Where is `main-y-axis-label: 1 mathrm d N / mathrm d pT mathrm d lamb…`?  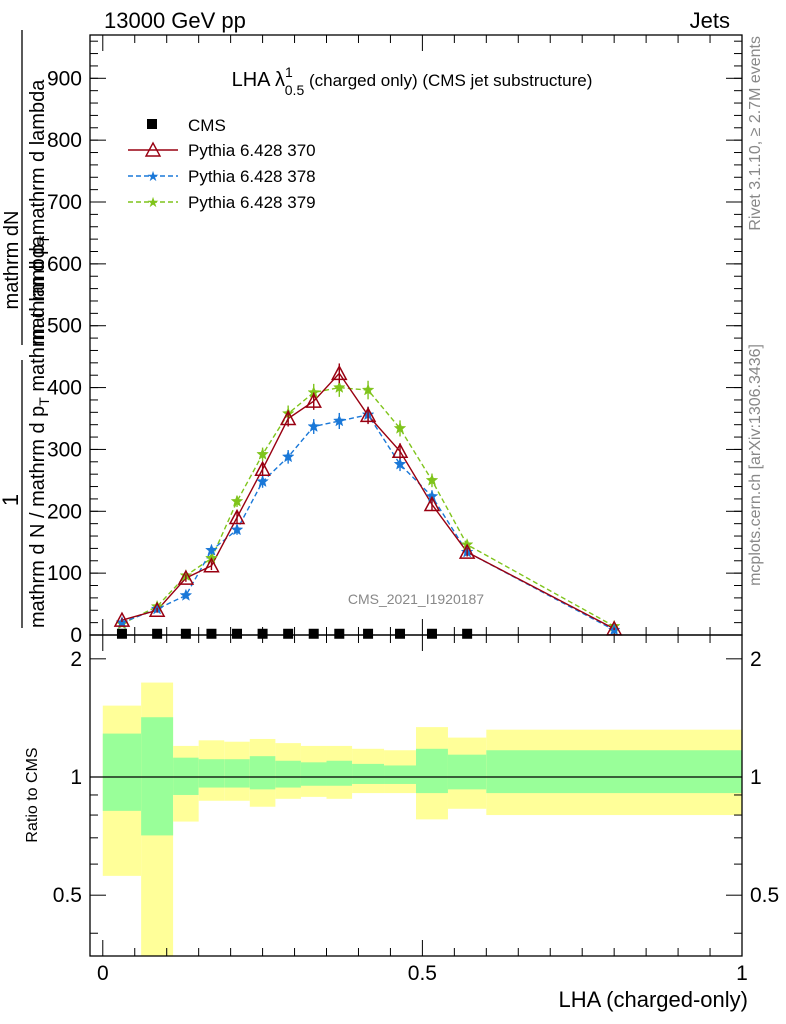 main-y-axis-label: 1 mathrm d N / mathrm d pT mathrm d lamb… is located at coordinates (26, 329).